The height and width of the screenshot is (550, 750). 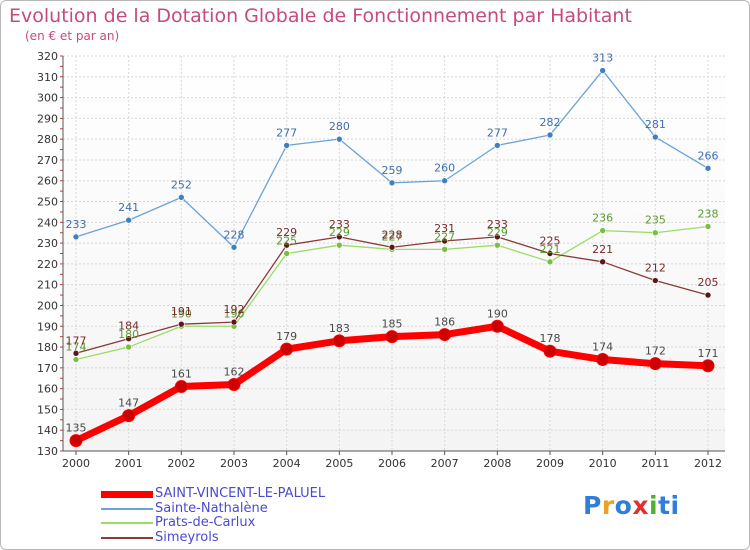 I want to click on data-label: 205, so click(x=708, y=282).